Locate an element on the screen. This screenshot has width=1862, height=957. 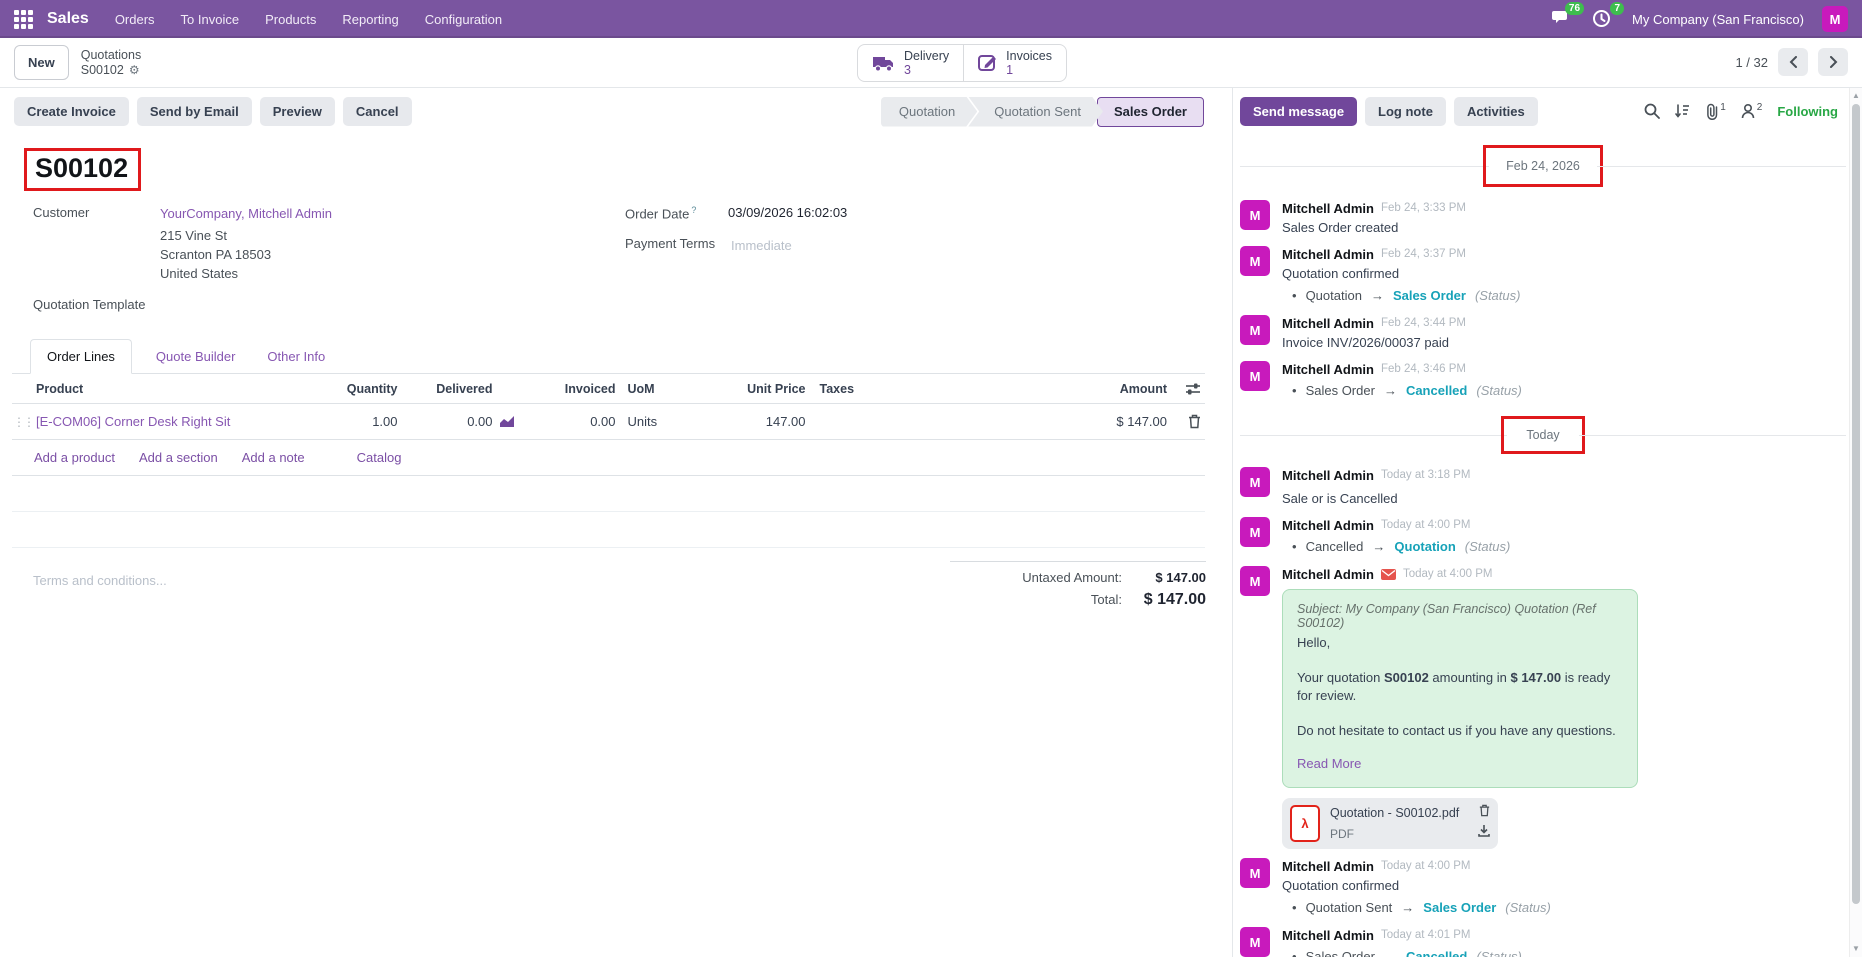
attachments-icon: 1 is located at coordinates (1715, 111).